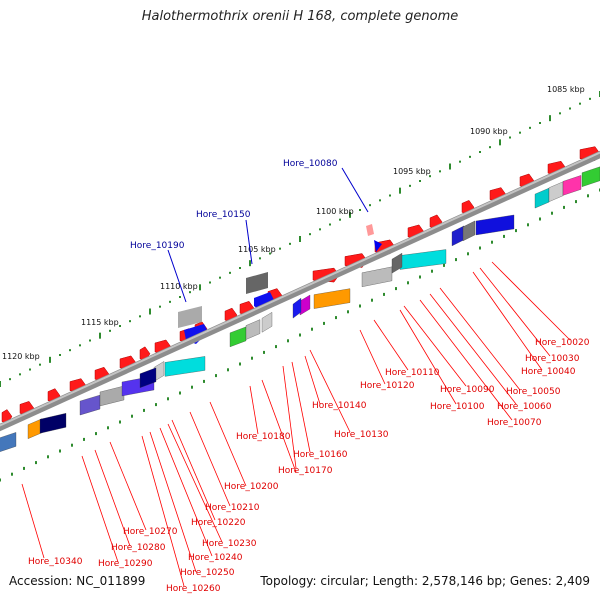  I want to click on gene-label-hore-10170: Hore_10170, so click(305, 471).